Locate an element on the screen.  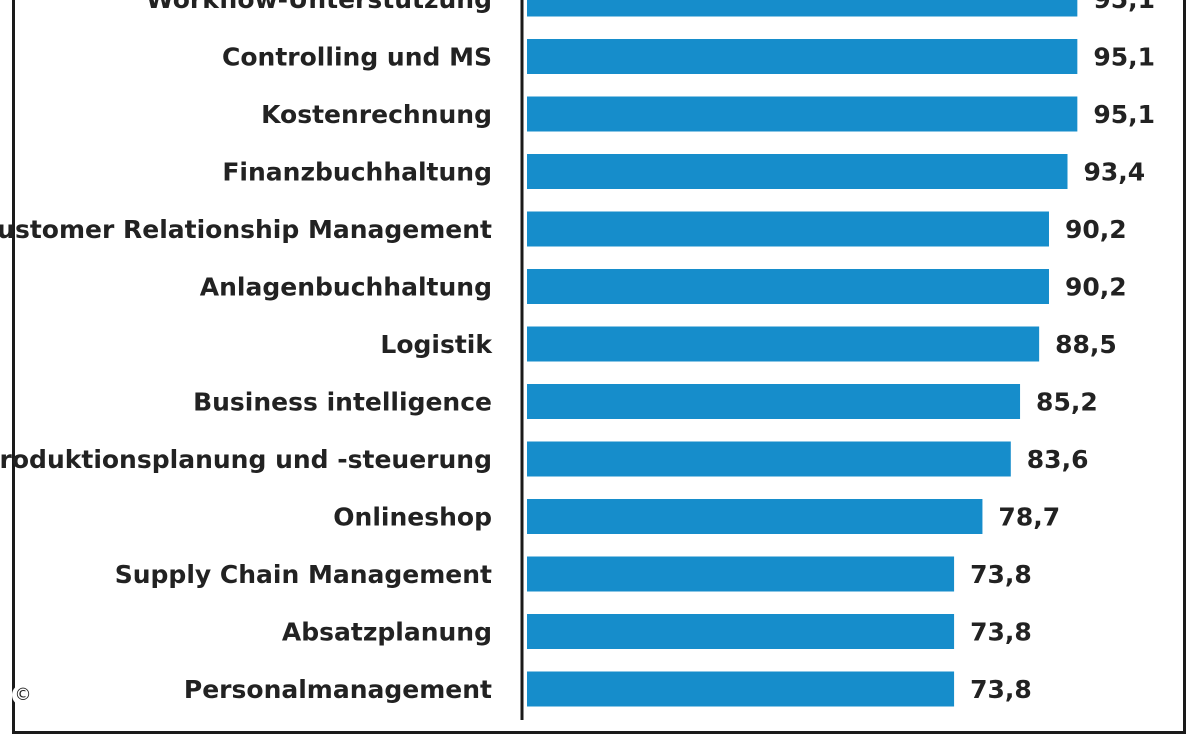
category-label: Anlagenbuchhaltung is located at coordinates (346, 287).